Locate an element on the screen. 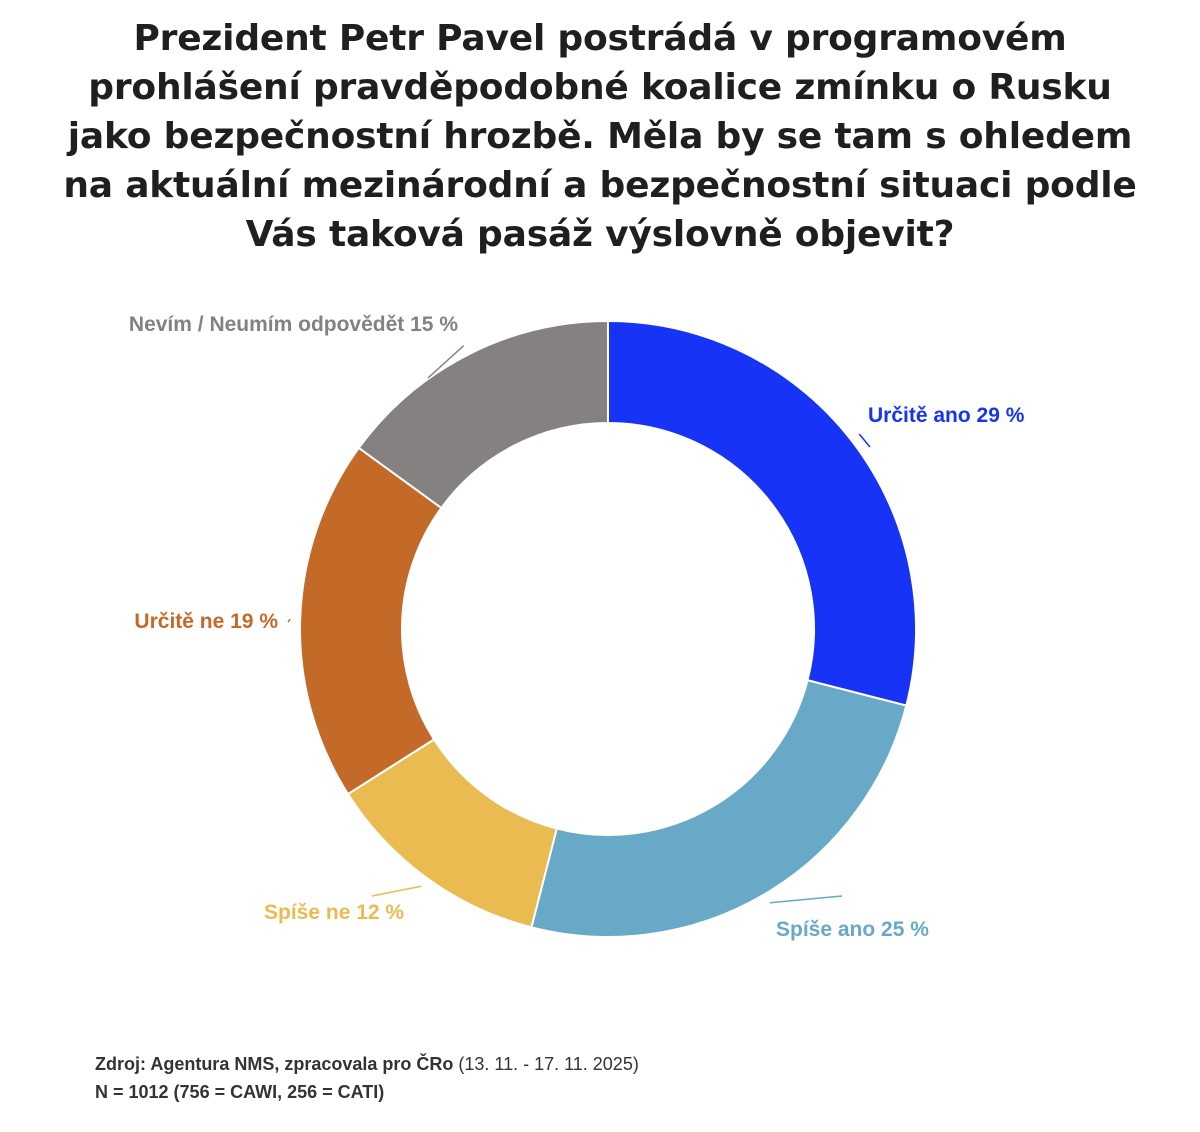 This screenshot has width=1200, height=1132. slice-label-spise-ano: Spíše ano 25 % is located at coordinates (852, 929).